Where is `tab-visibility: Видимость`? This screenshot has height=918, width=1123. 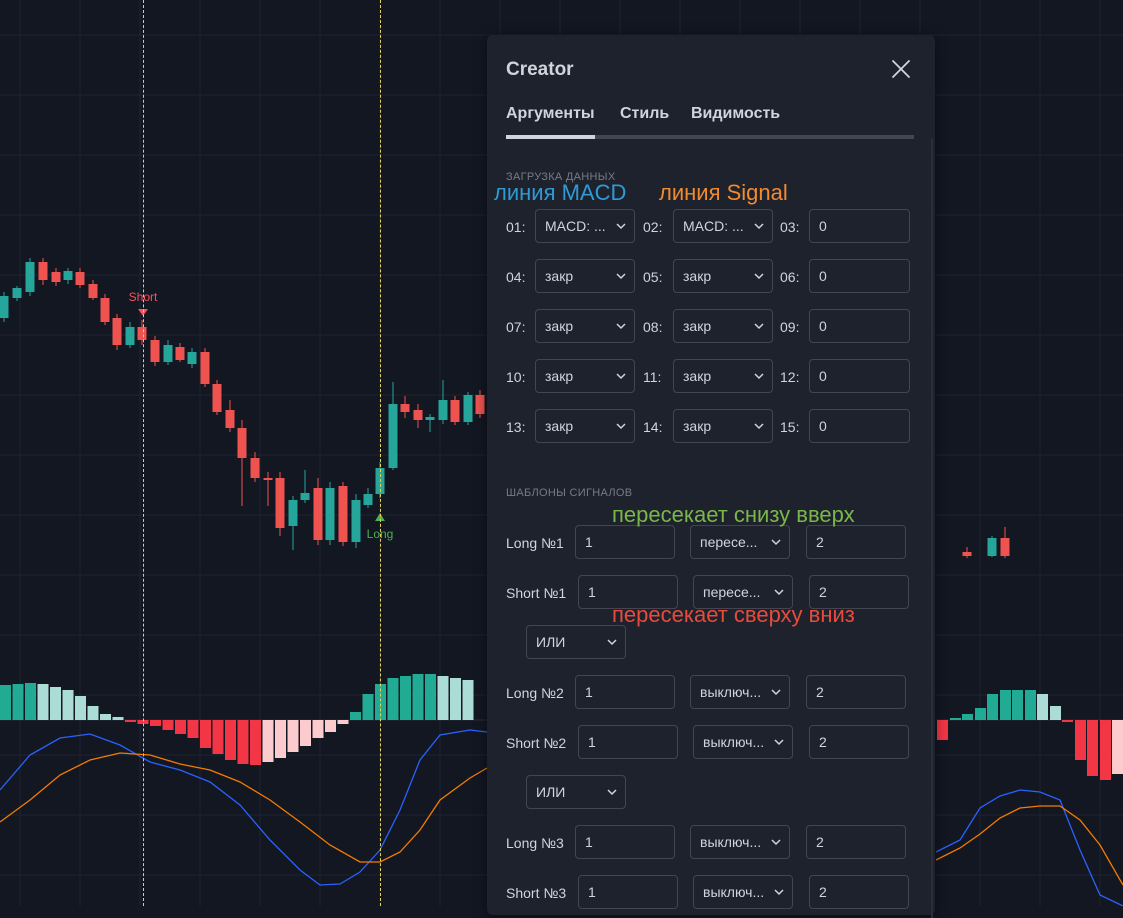
tab-visibility: Видимость is located at coordinates (736, 113).